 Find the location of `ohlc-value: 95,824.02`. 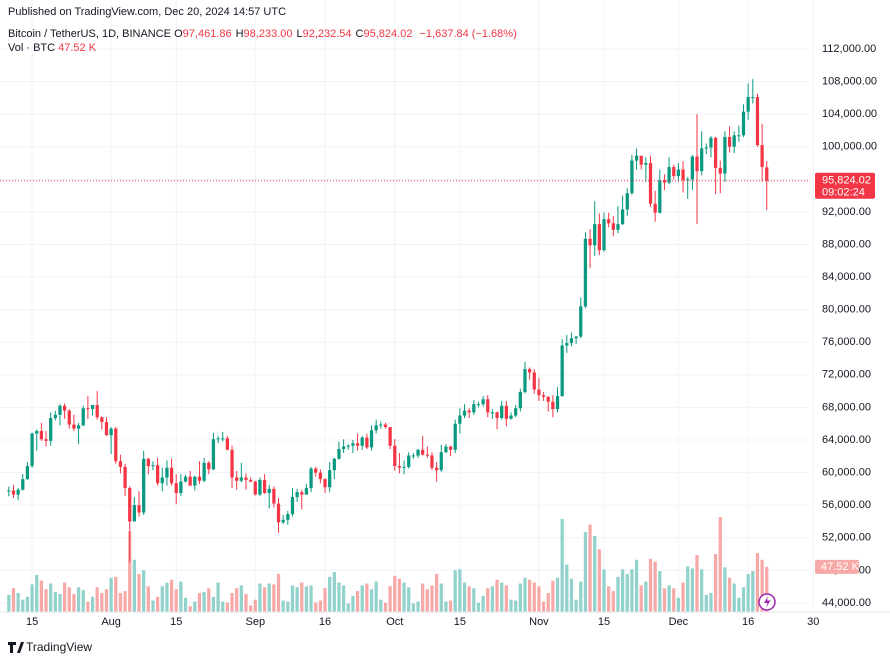

ohlc-value: 95,824.02 is located at coordinates (388, 34).